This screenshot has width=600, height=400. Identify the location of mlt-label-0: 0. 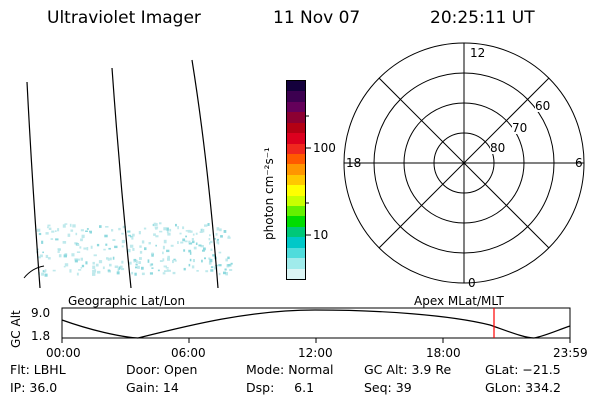
(472, 283).